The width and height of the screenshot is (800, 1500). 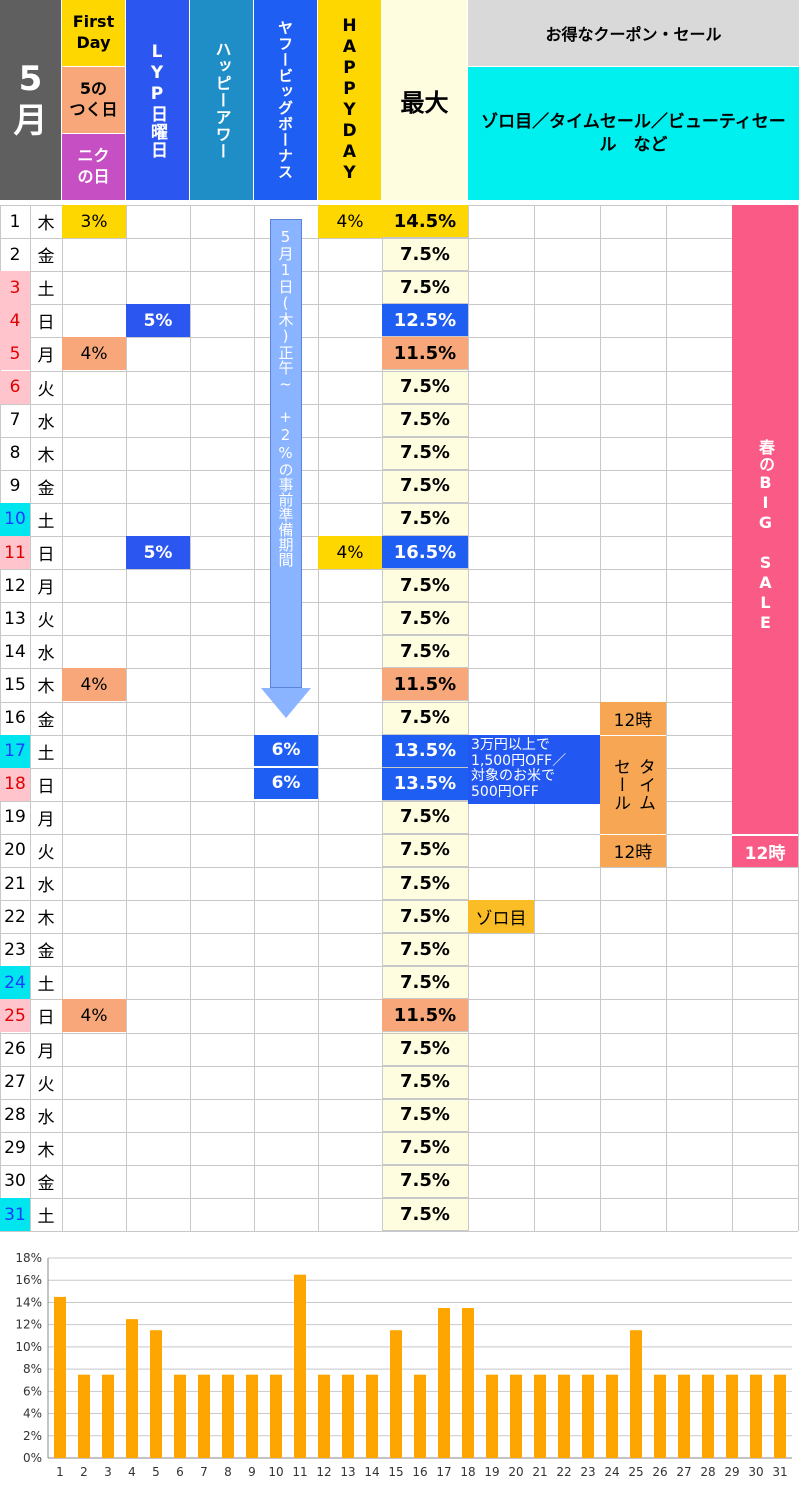 What do you see at coordinates (286, 784) in the screenshot?
I see `yahoo-bonus-rate: 6%` at bounding box center [286, 784].